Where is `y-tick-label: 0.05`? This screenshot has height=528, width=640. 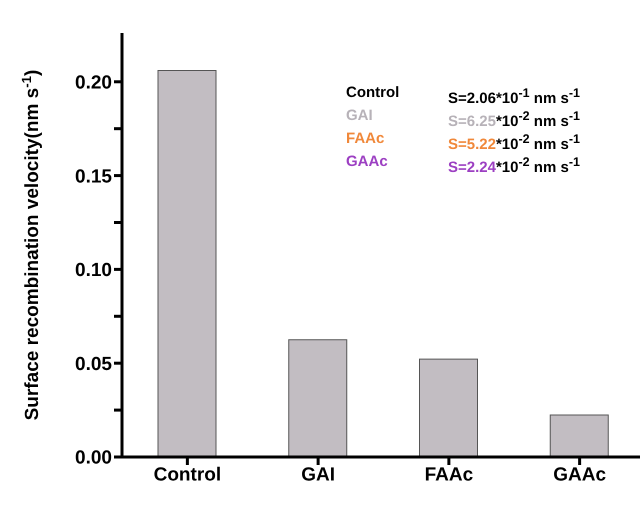
y-tick-label: 0.05 is located at coordinates (93, 364).